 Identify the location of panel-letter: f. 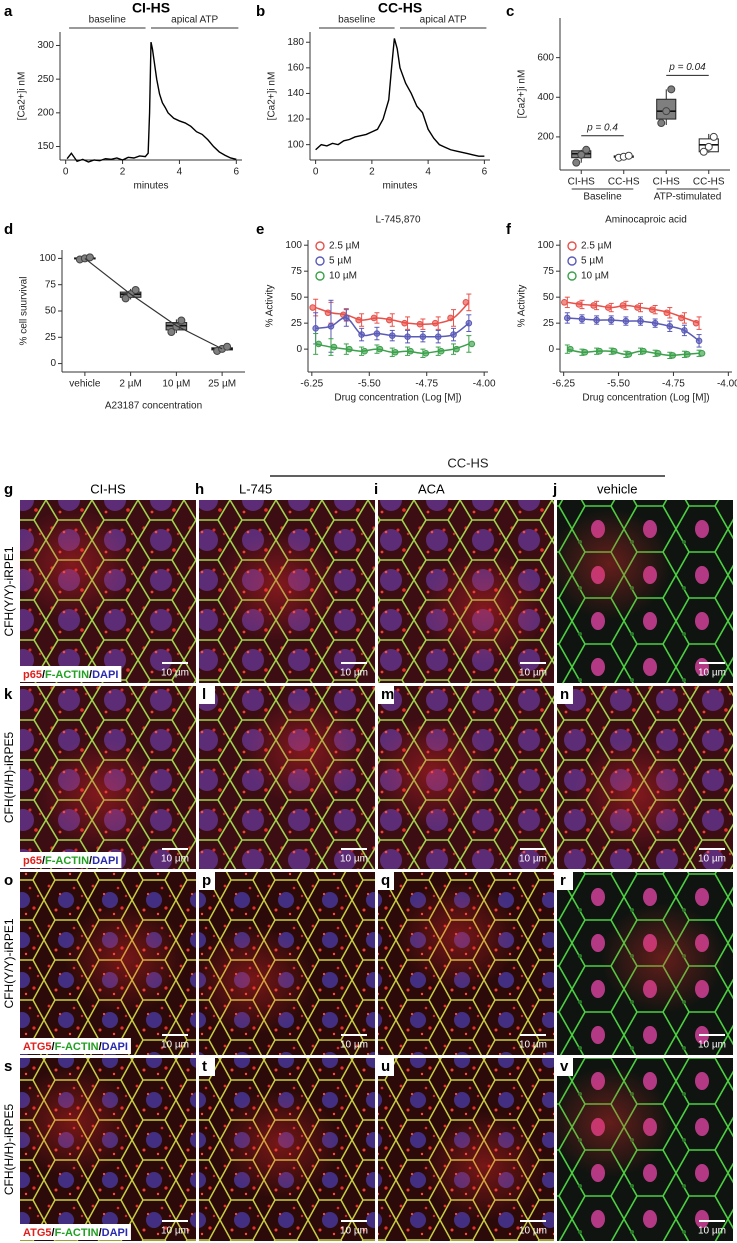
(509, 229).